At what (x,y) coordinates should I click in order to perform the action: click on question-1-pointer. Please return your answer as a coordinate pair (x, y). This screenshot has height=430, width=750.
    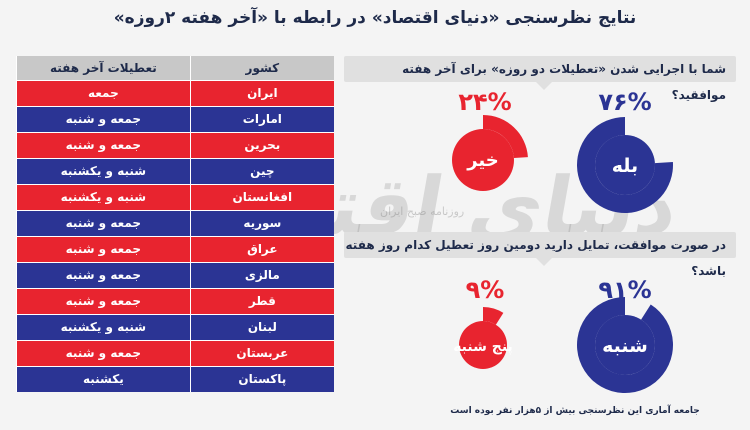
    Looking at the image, I should click on (544, 86).